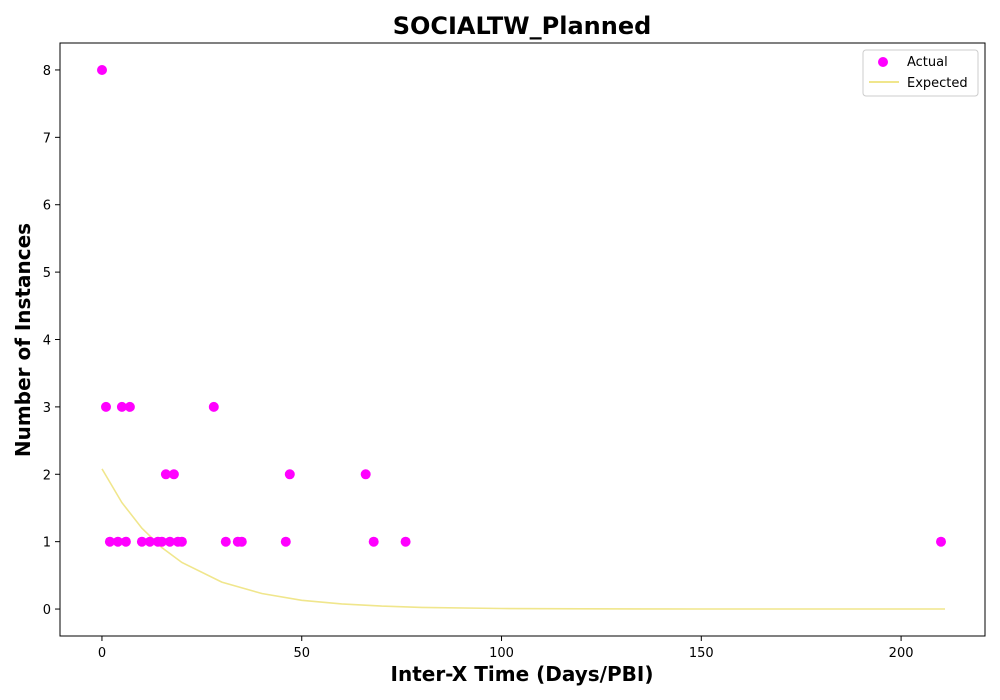 This screenshot has width=1000, height=700. Describe the element at coordinates (501, 653) in the screenshot. I see `x-tick-label: 100` at that location.